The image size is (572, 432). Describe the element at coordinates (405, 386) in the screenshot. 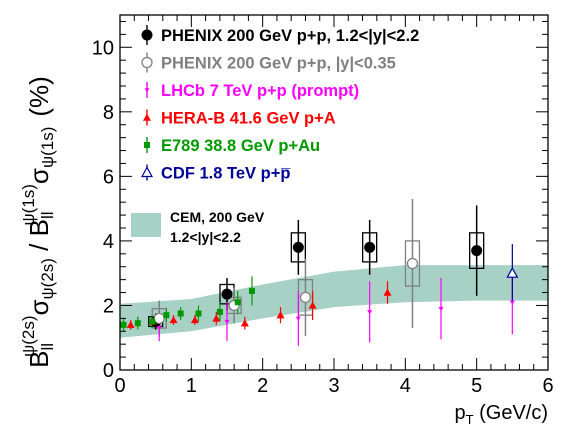

I see `x-tick-label-4: 4` at that location.